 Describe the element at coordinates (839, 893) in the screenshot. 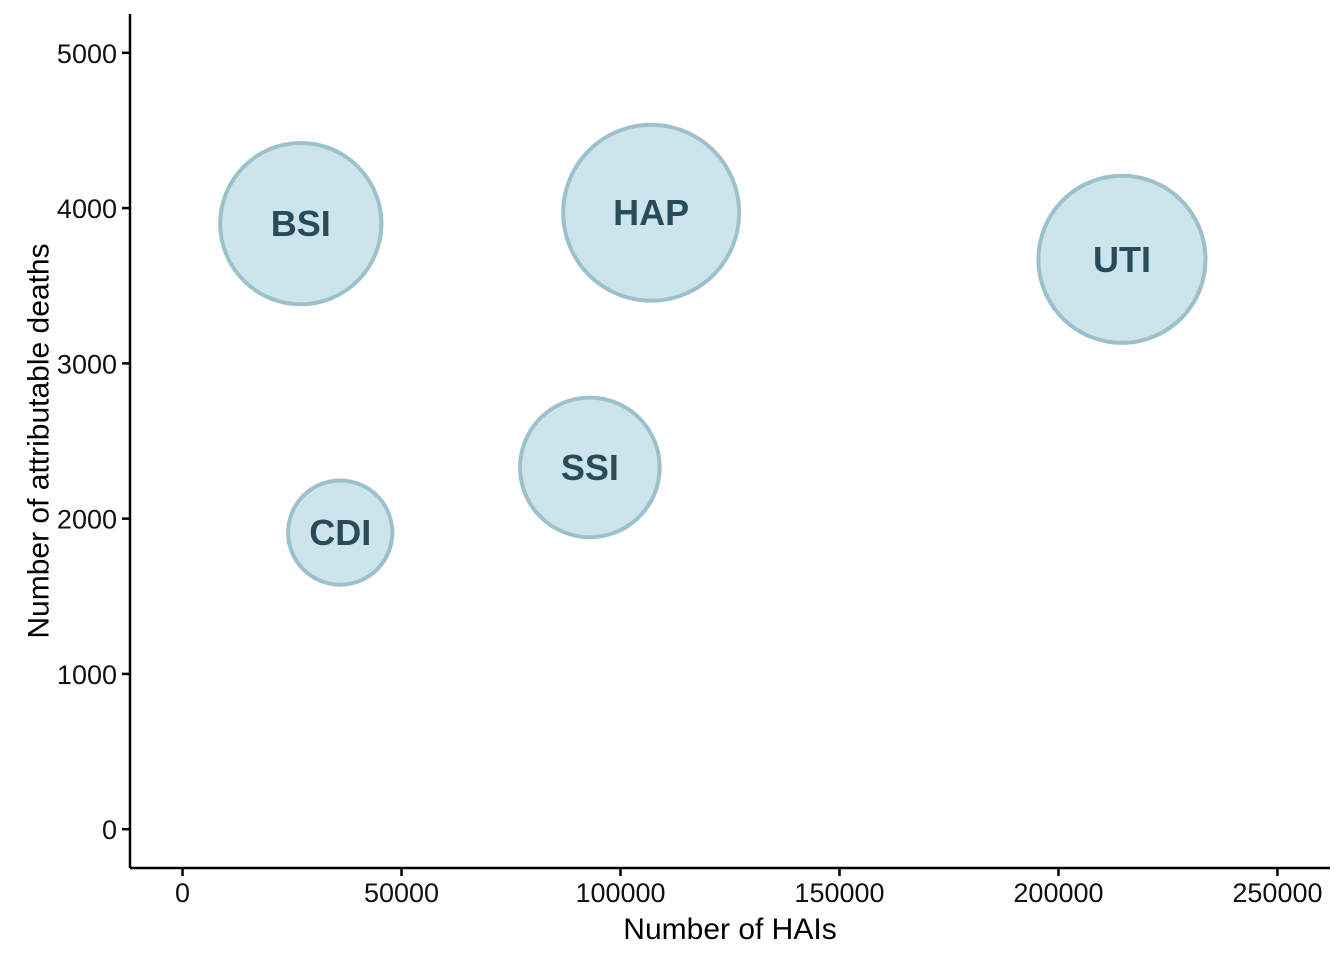

I see `x-tick-label: 150000` at that location.